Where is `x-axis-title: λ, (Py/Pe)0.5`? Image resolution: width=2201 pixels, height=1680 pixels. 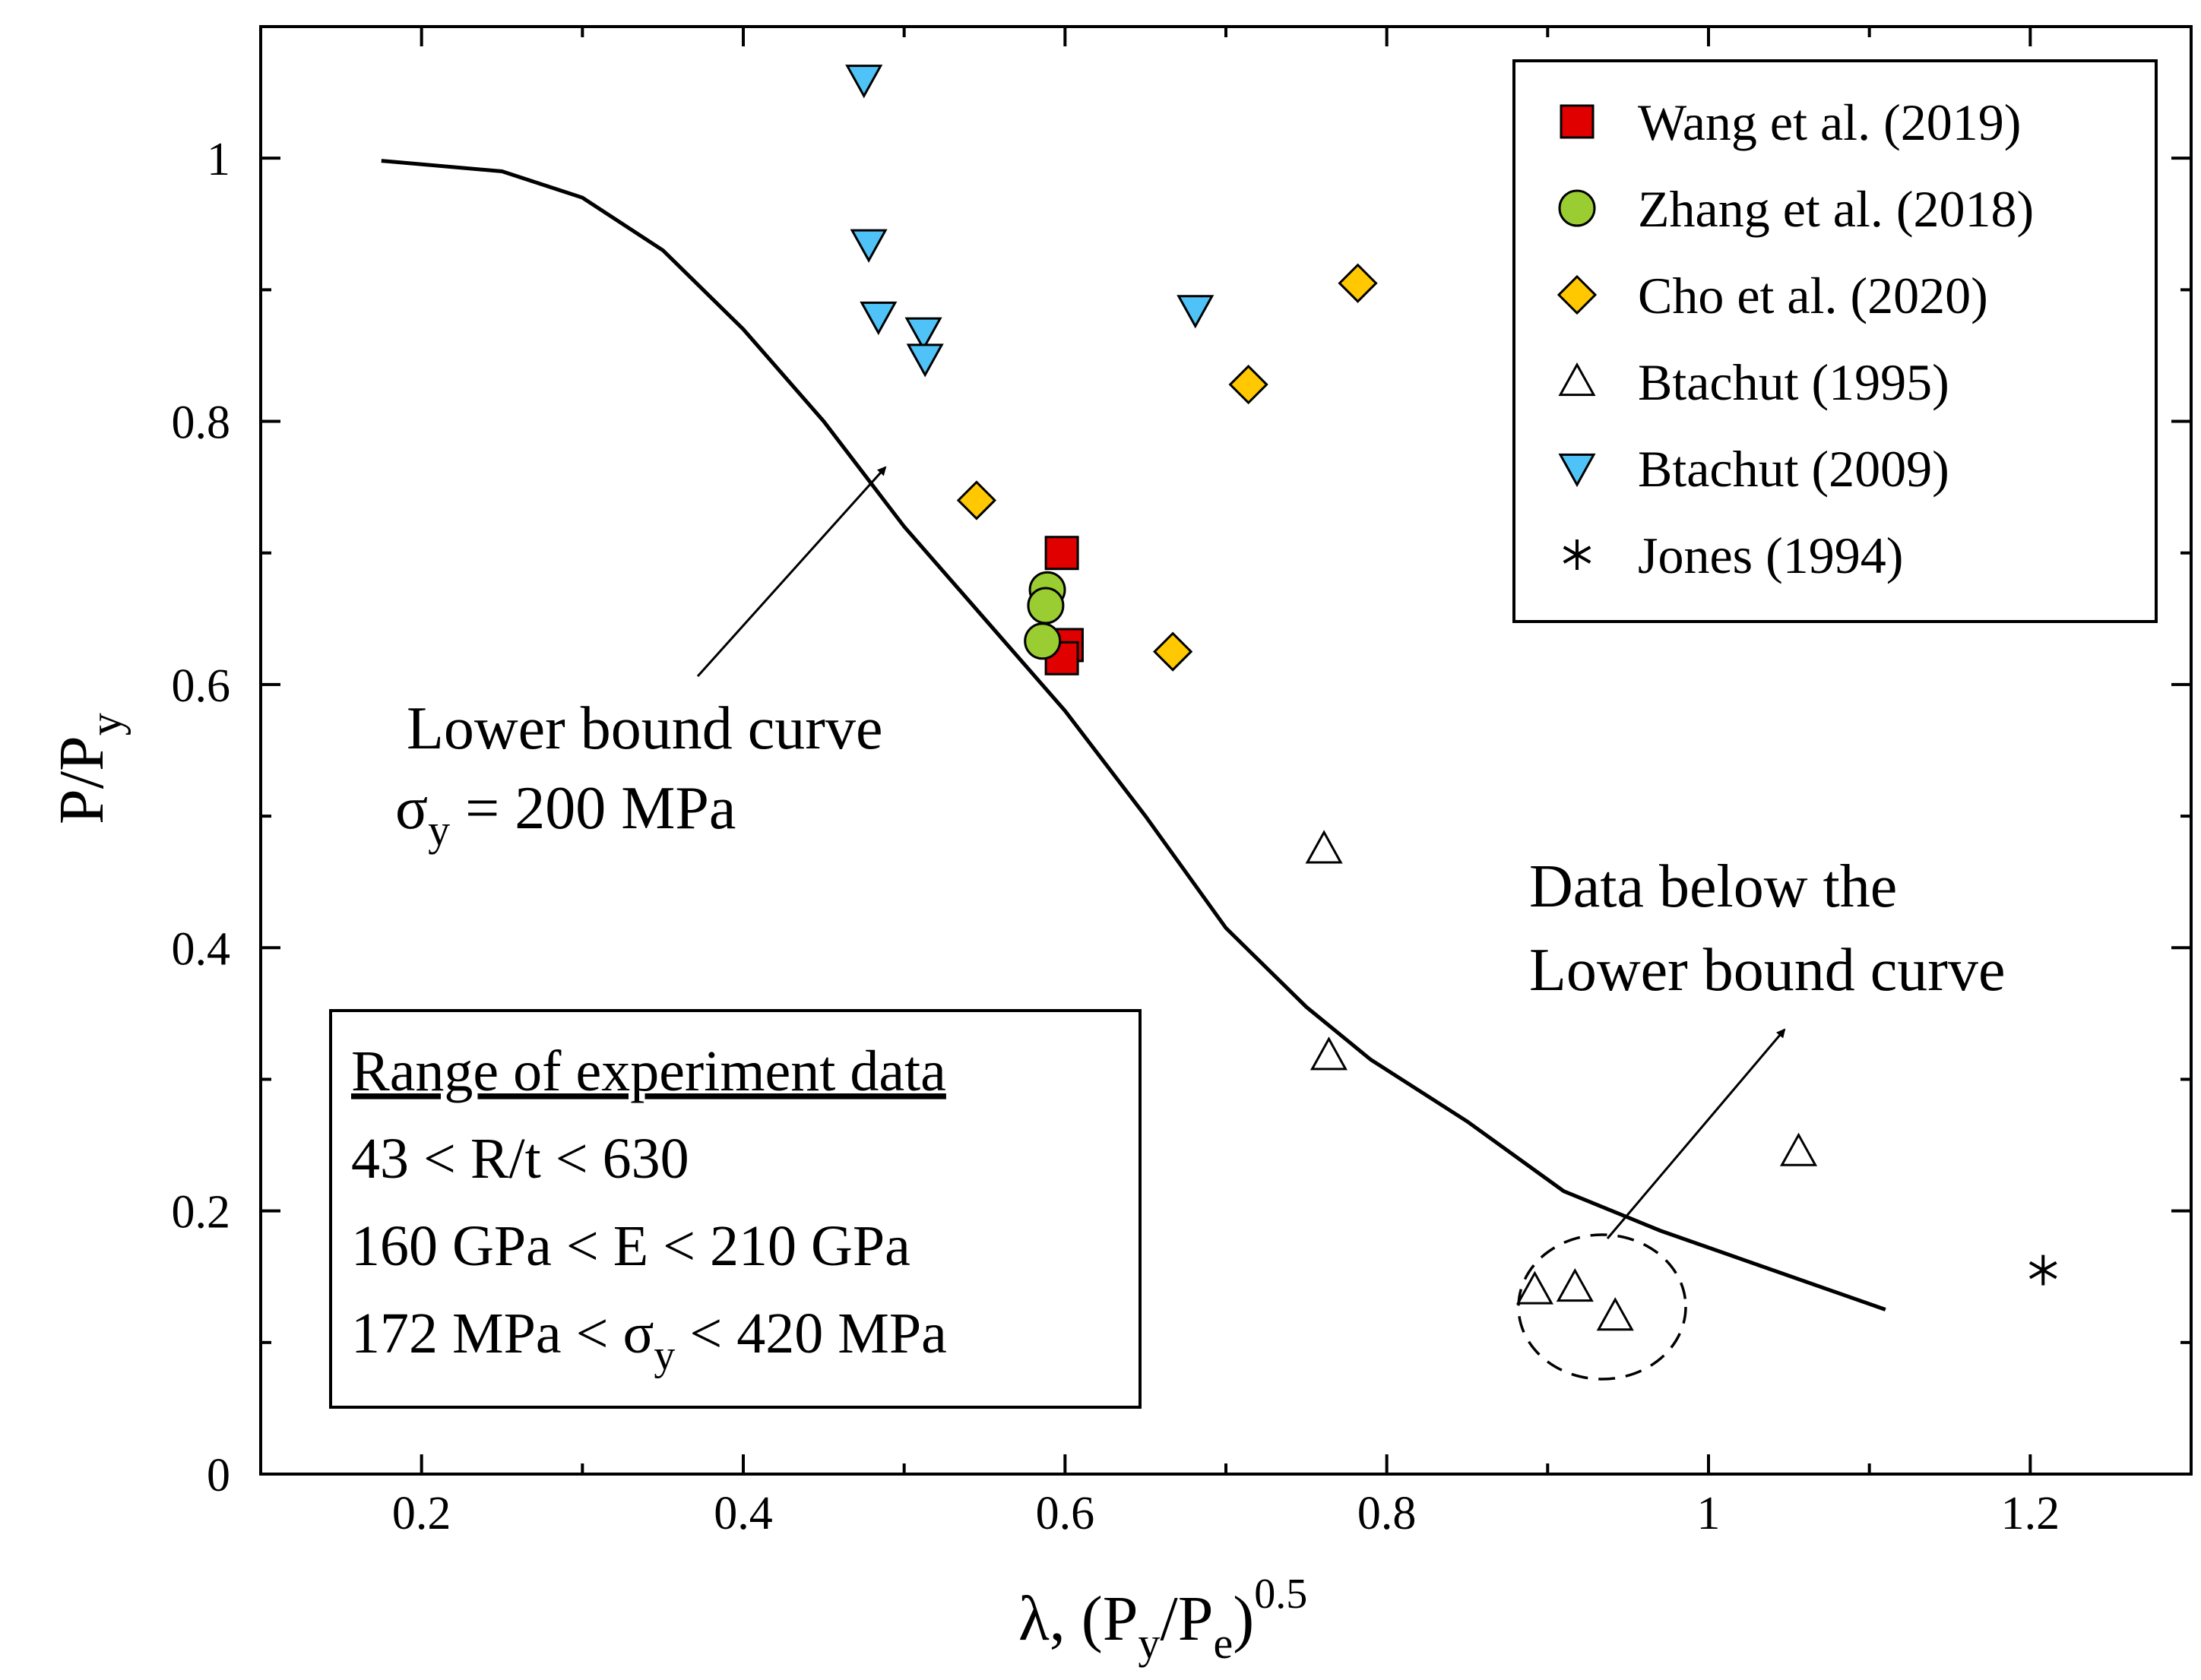 x-axis-title: λ, (Py/Pe)0.5 is located at coordinates (1162, 1619).